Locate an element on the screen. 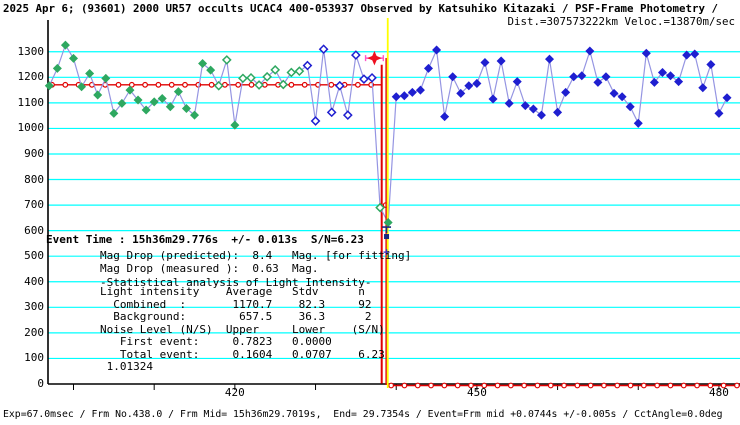  stat-first-event-row: First event: 0.7823 0.0000 is located at coordinates (216, 341).